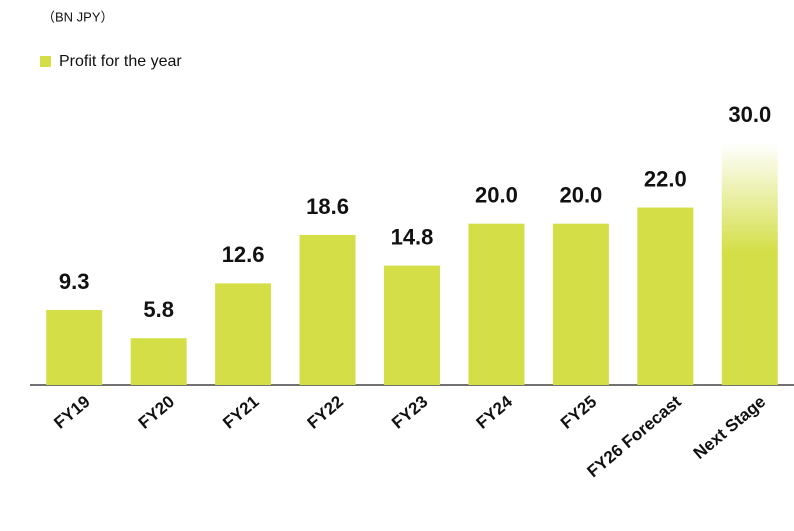 Image resolution: width=794 pixels, height=531 pixels. Describe the element at coordinates (665, 178) in the screenshot. I see `data-label: 22.0` at that location.